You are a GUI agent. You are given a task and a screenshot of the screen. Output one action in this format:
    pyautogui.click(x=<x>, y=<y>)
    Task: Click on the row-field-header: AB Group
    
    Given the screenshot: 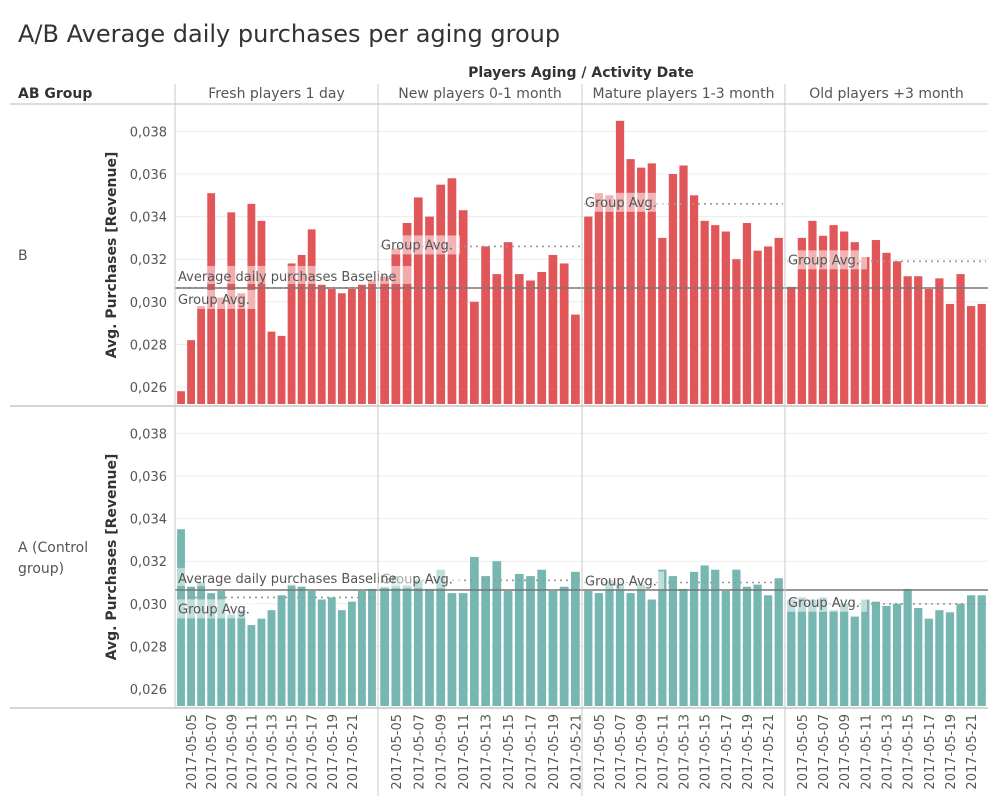 What is the action you would take?
    pyautogui.click(x=55, y=94)
    